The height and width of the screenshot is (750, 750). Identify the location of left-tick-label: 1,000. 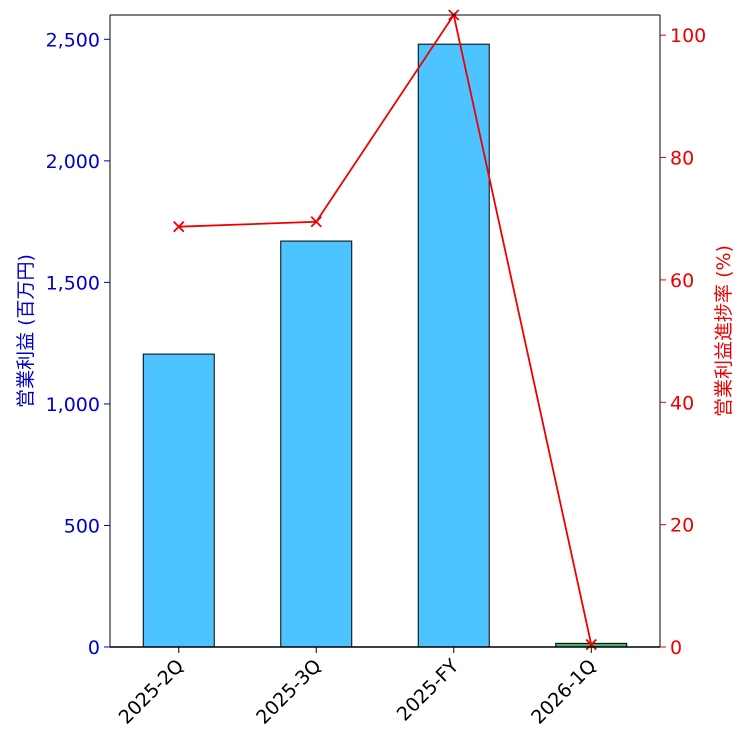
(73, 405).